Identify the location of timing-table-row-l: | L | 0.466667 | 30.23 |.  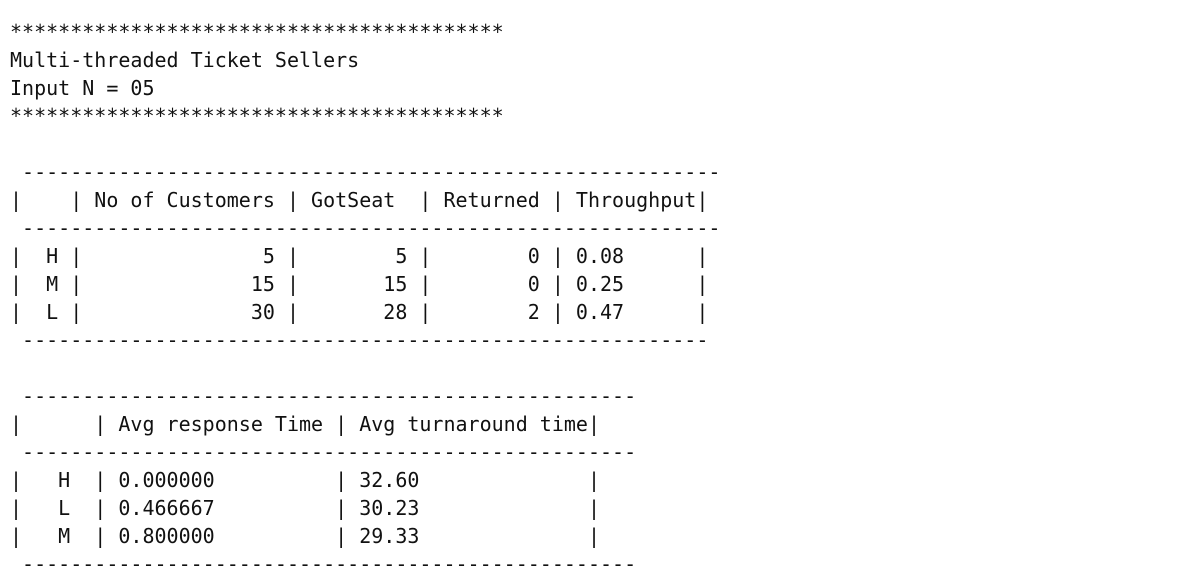
(305, 508).